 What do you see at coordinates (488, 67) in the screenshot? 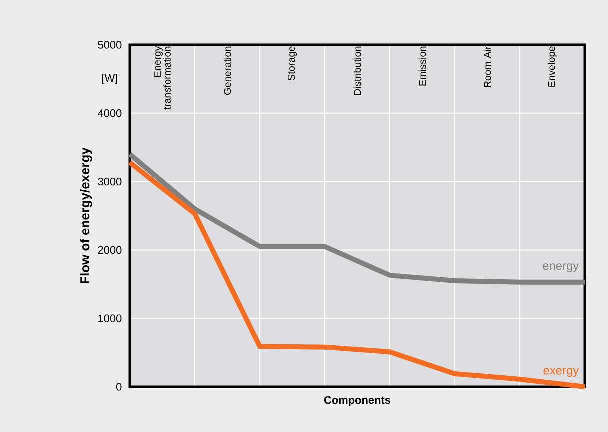
I see `annotation: Room Air` at bounding box center [488, 67].